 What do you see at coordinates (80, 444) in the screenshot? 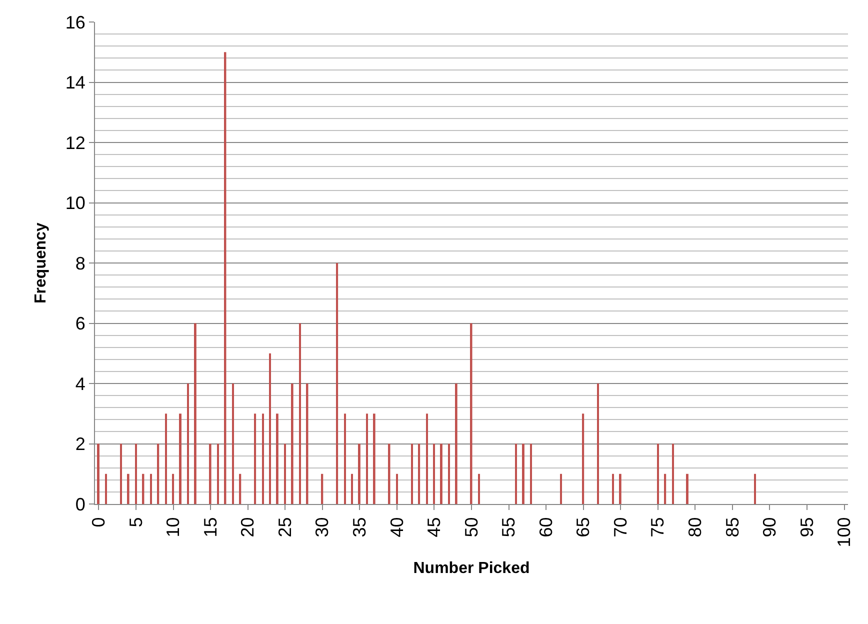
I see `y-tick-label: 2` at bounding box center [80, 444].